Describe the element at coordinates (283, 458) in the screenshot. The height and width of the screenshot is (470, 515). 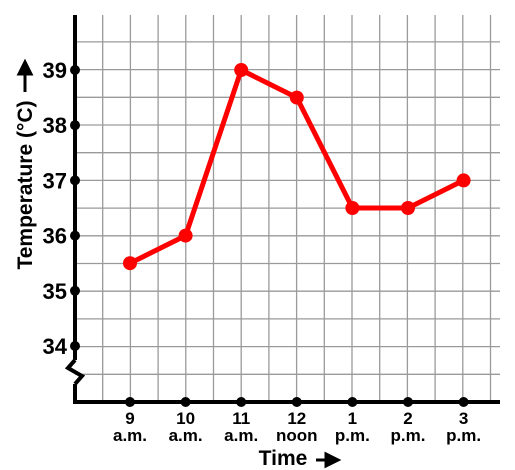
I see `x-axis-title: Time` at that location.